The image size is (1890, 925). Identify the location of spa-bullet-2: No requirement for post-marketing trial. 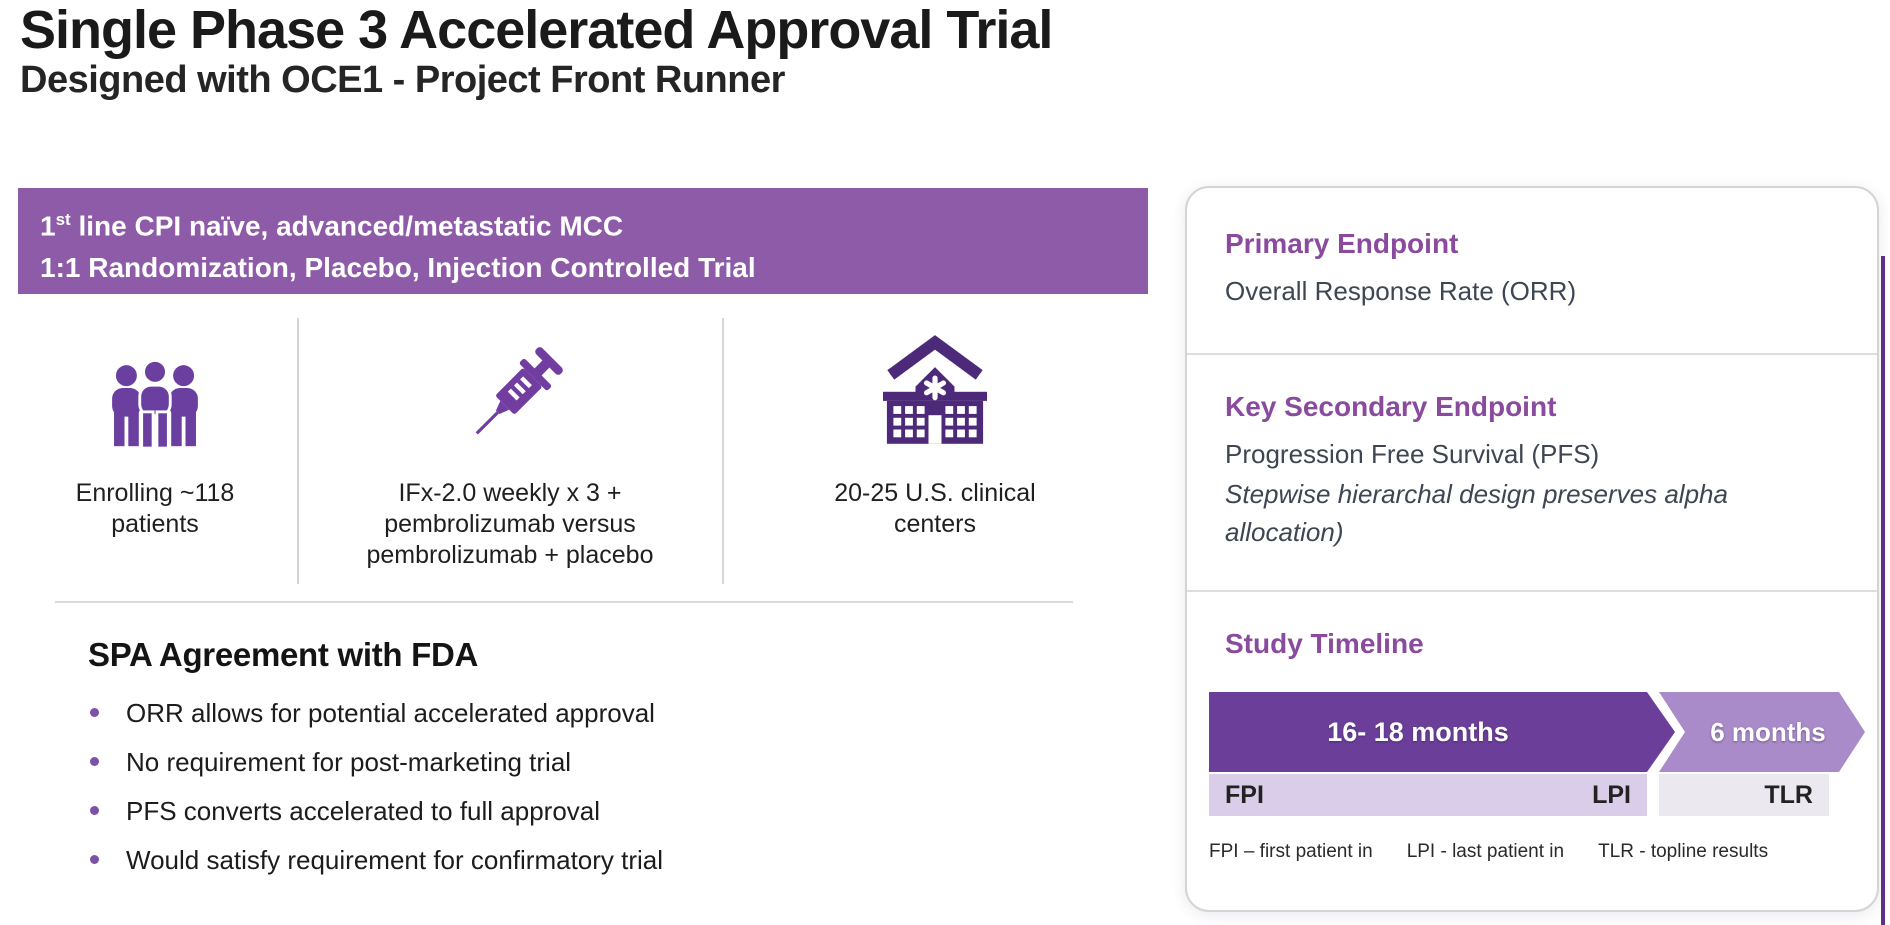
(375, 762).